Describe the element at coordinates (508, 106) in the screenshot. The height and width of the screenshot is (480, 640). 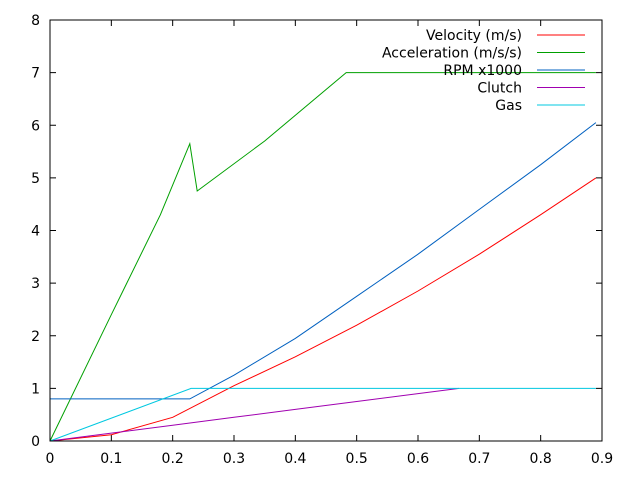
I see `legend-label: Gas` at that location.